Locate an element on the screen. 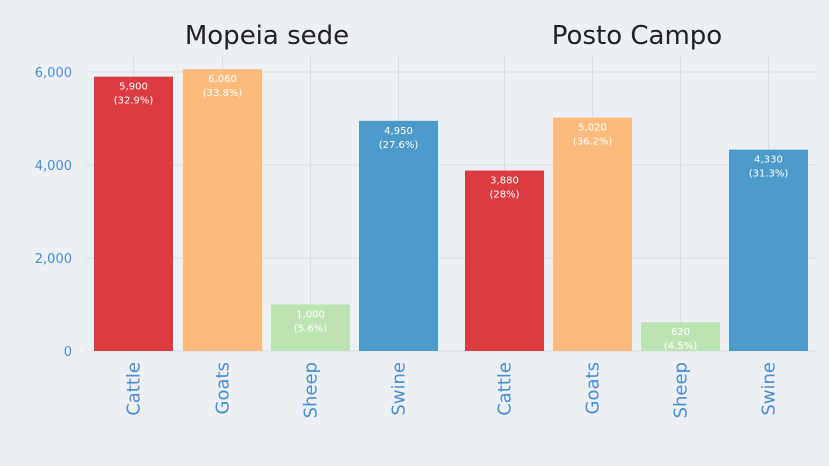  y-tick-label: 6,000 is located at coordinates (53, 73).